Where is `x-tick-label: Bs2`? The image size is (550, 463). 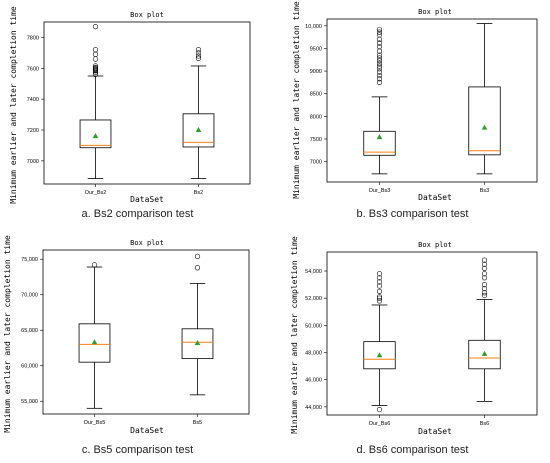
x-tick-label: Bs2 is located at coordinates (198, 193).